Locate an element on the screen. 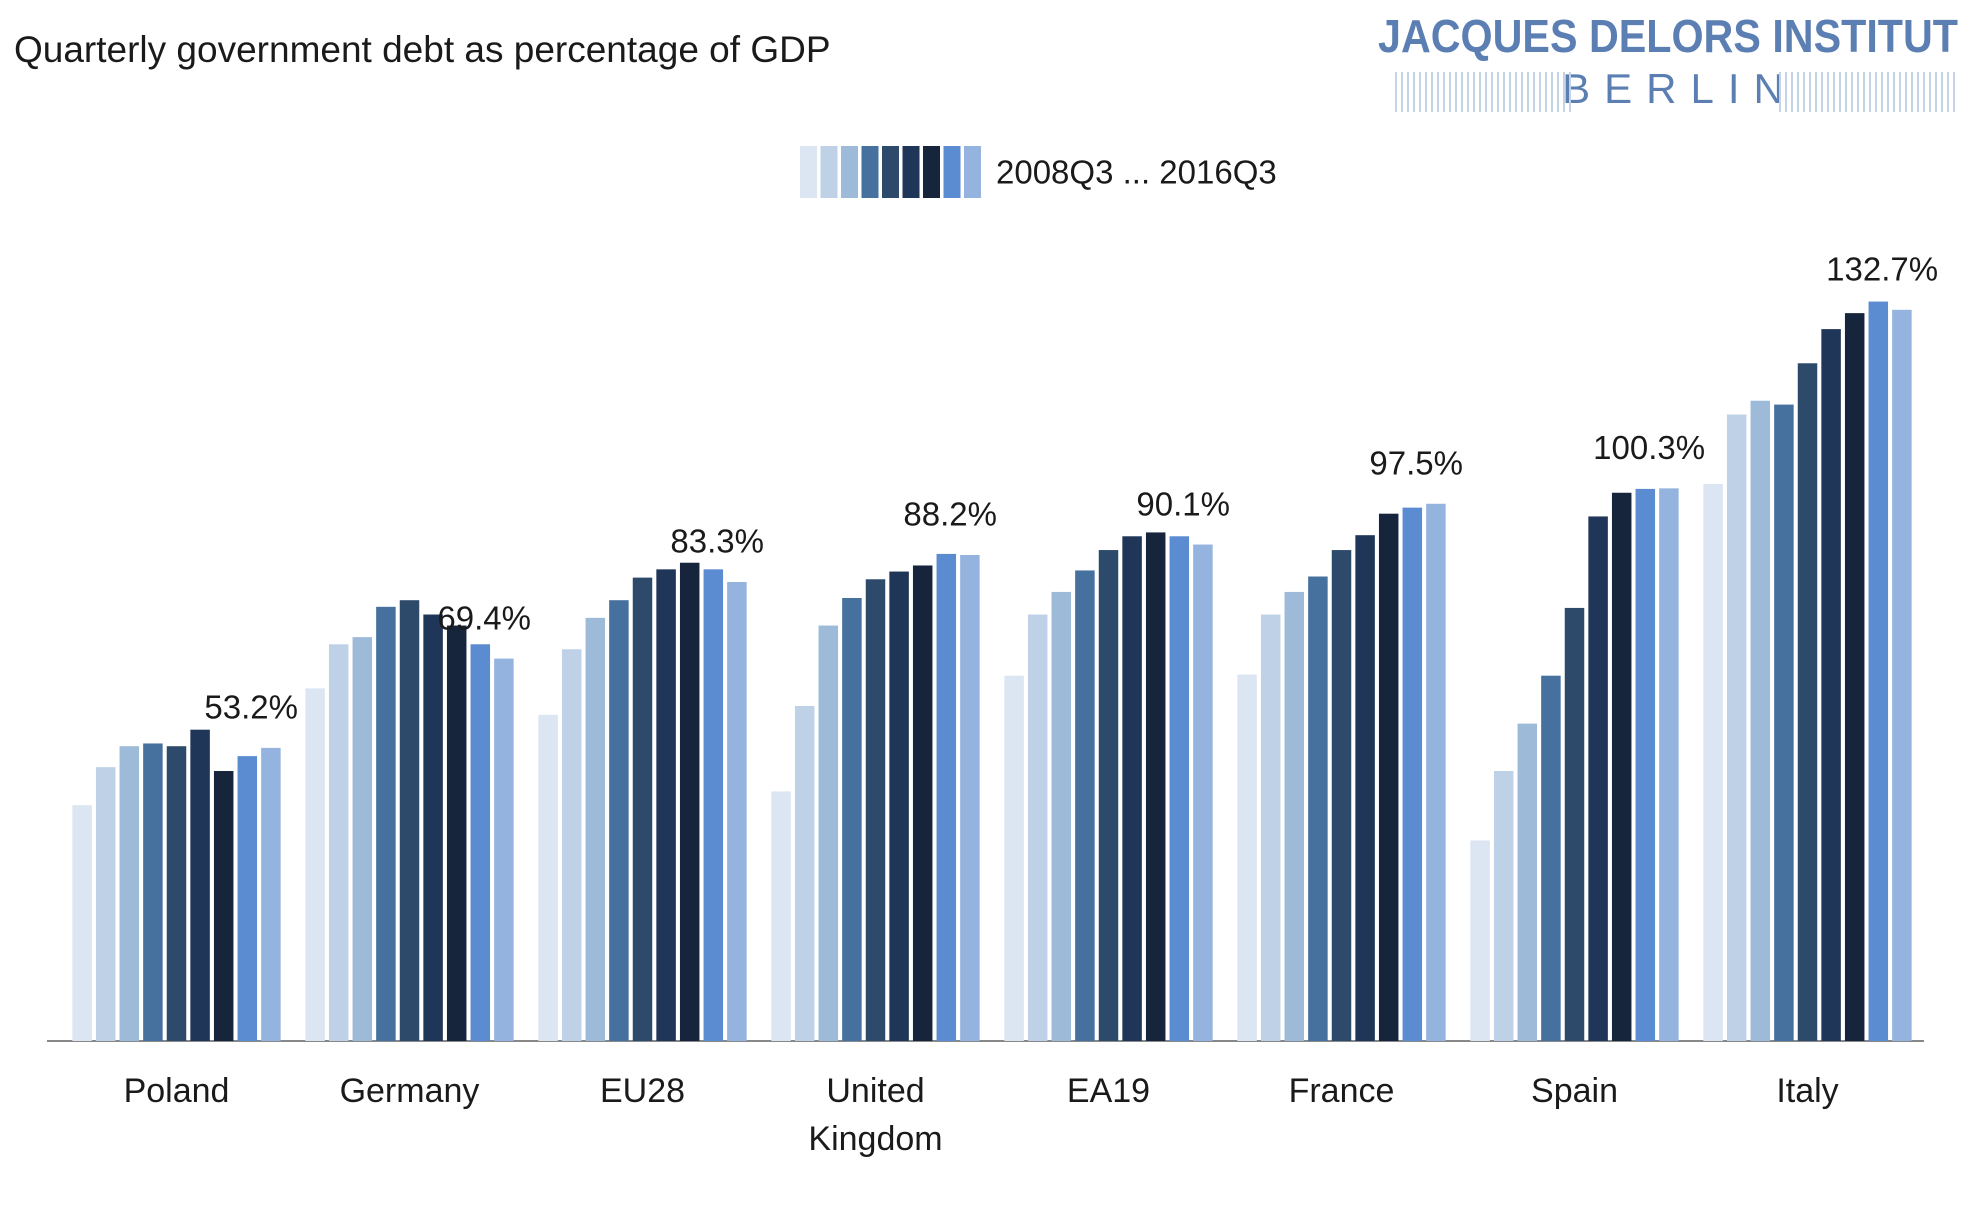 This screenshot has width=1968, height=1226. data-label: 88.2% is located at coordinates (950, 514).